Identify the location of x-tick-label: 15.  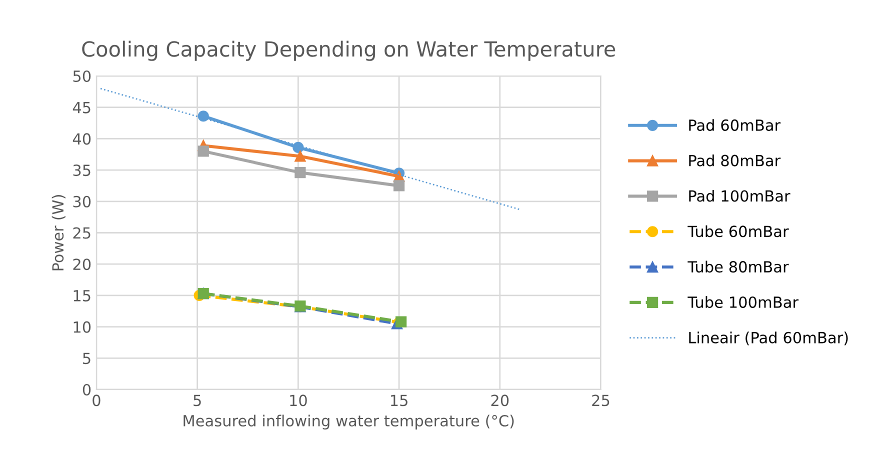
(399, 400).